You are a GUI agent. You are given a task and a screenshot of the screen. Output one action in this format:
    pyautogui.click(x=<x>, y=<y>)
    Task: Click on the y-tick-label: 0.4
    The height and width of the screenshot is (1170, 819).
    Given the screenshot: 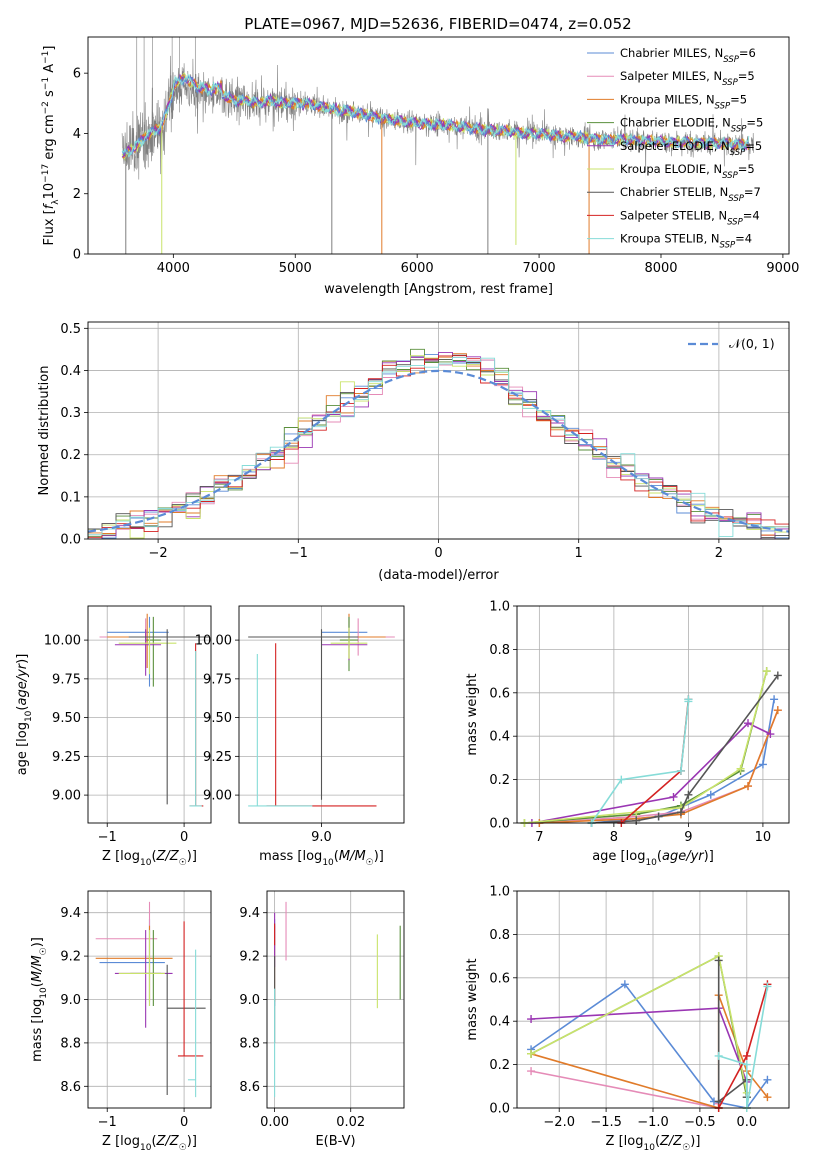 What is the action you would take?
    pyautogui.click(x=499, y=737)
    